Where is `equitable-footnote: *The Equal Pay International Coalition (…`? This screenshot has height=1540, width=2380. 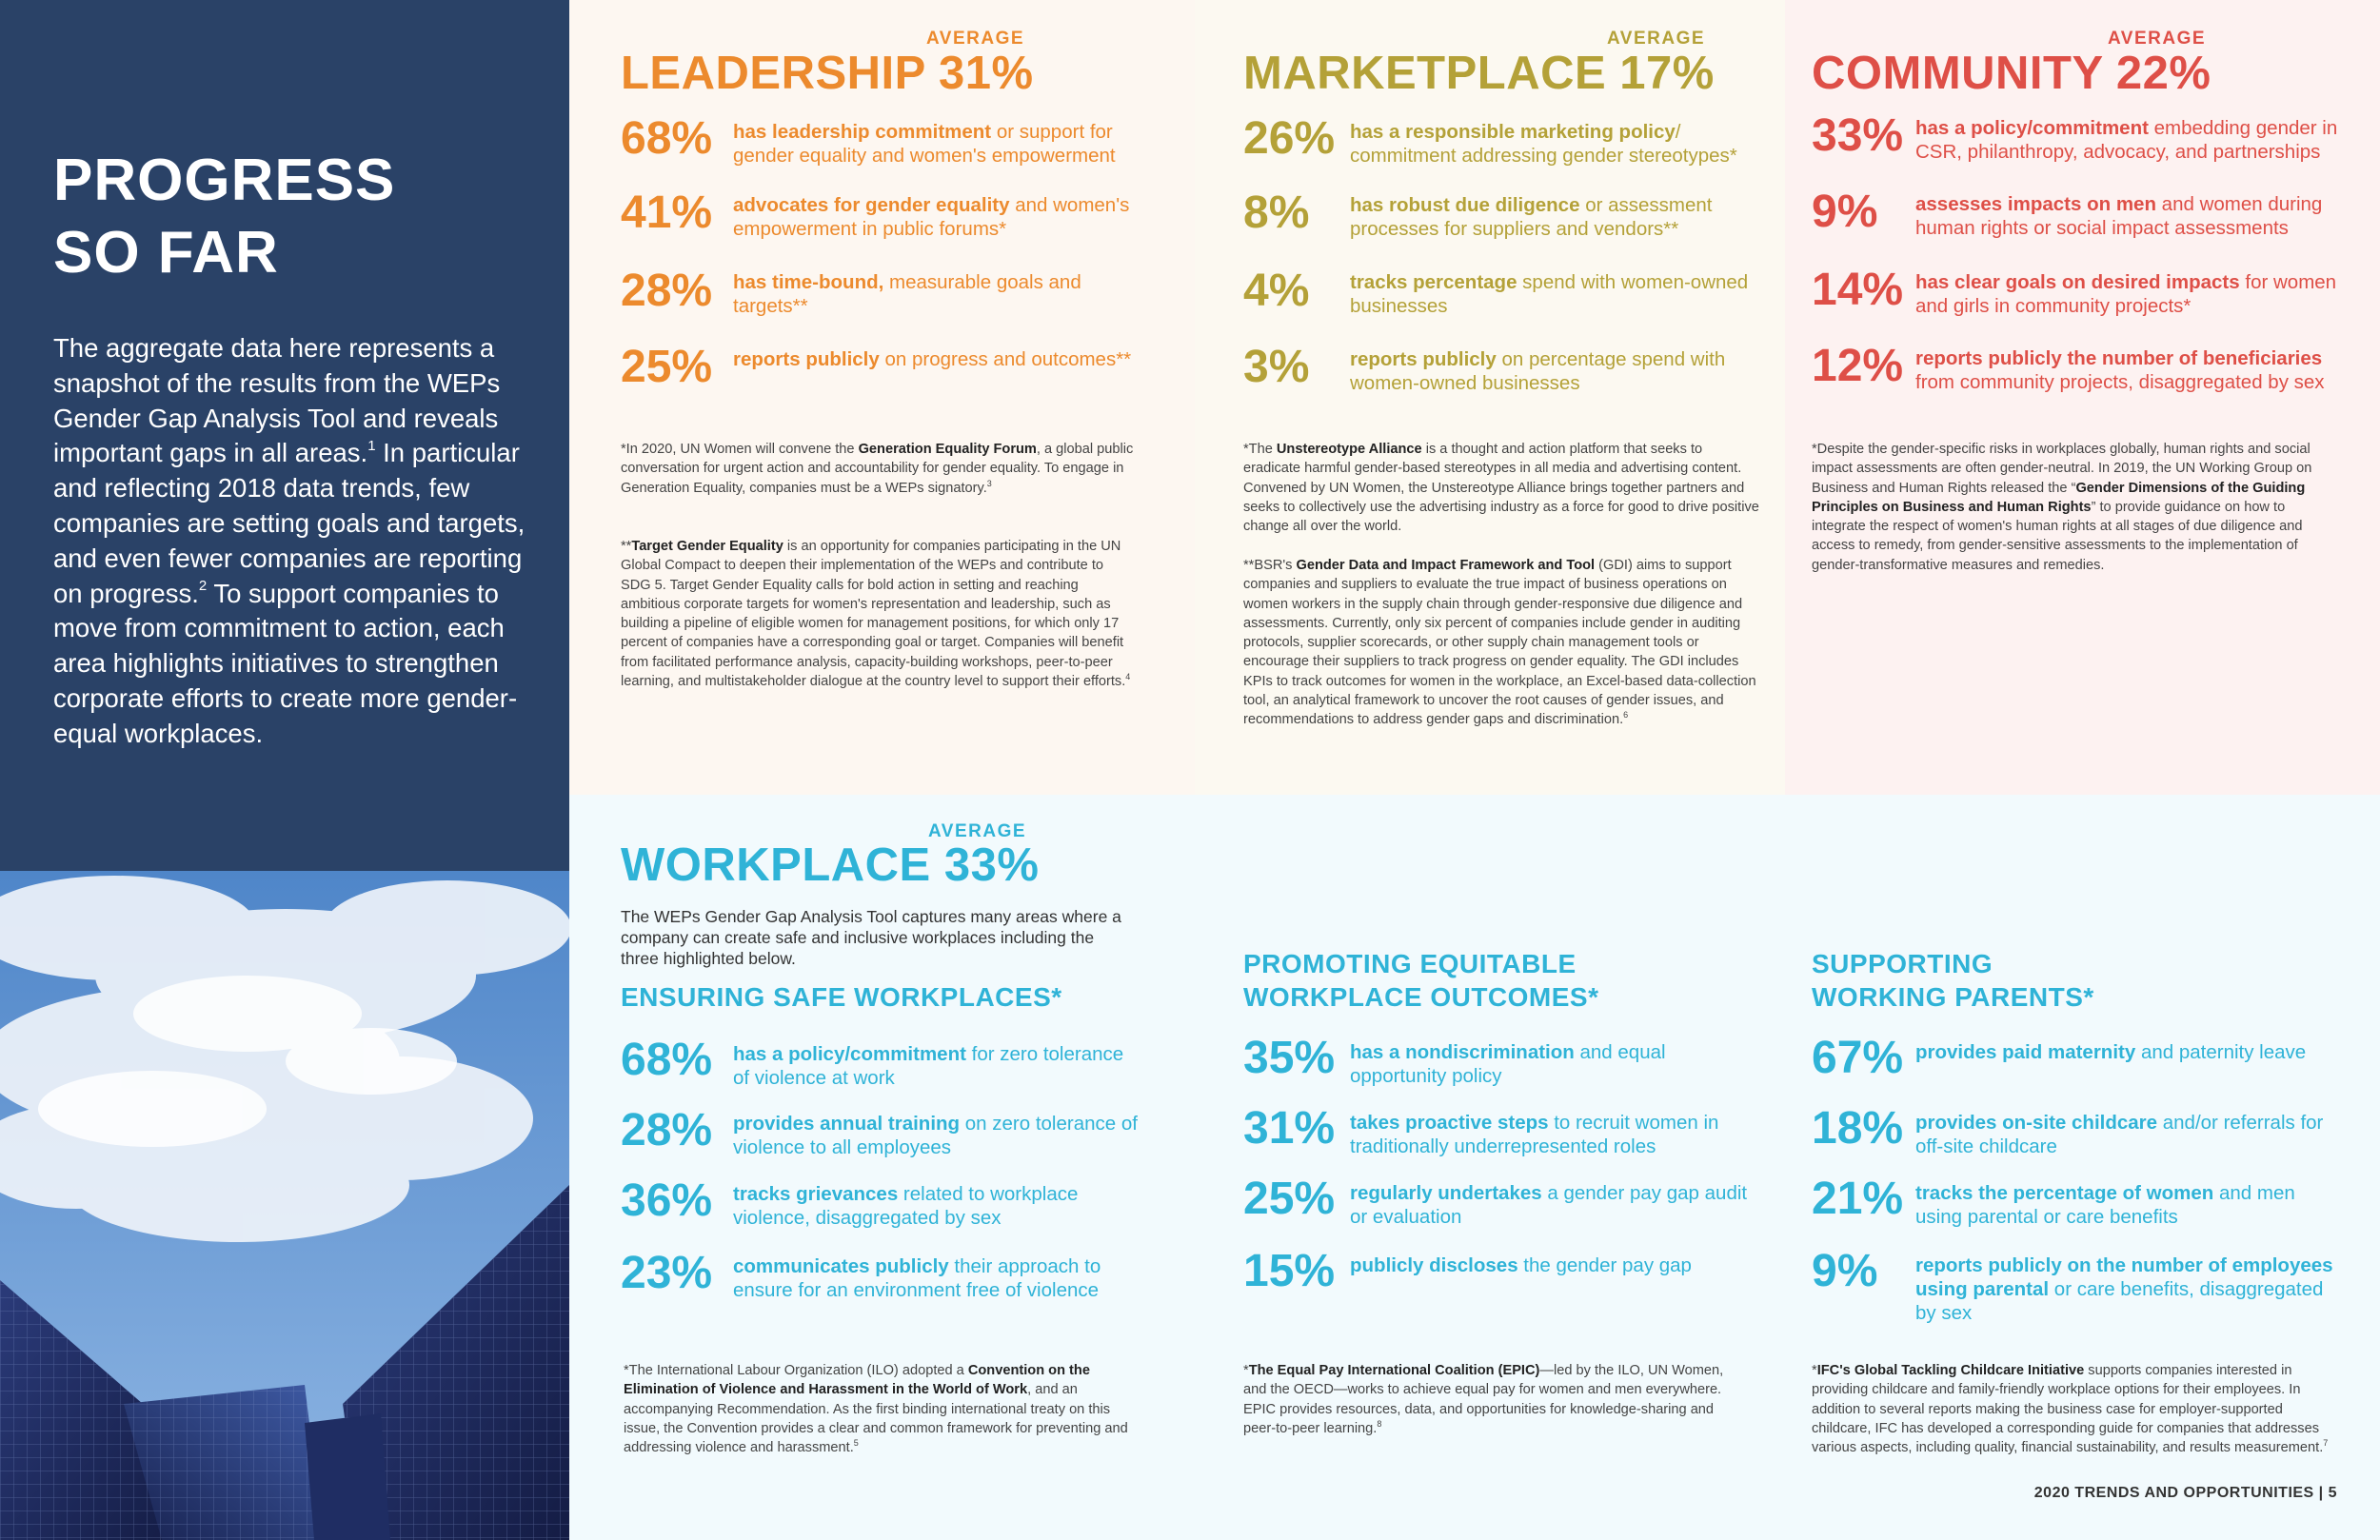
equitable-footnote: *The Equal Pay International Coalition (… is located at coordinates (1493, 1399).